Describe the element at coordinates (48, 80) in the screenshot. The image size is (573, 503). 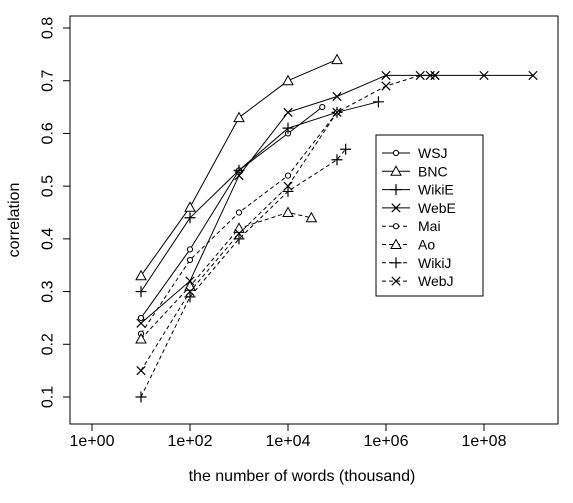
I see `y-tick-label: 0.7` at that location.